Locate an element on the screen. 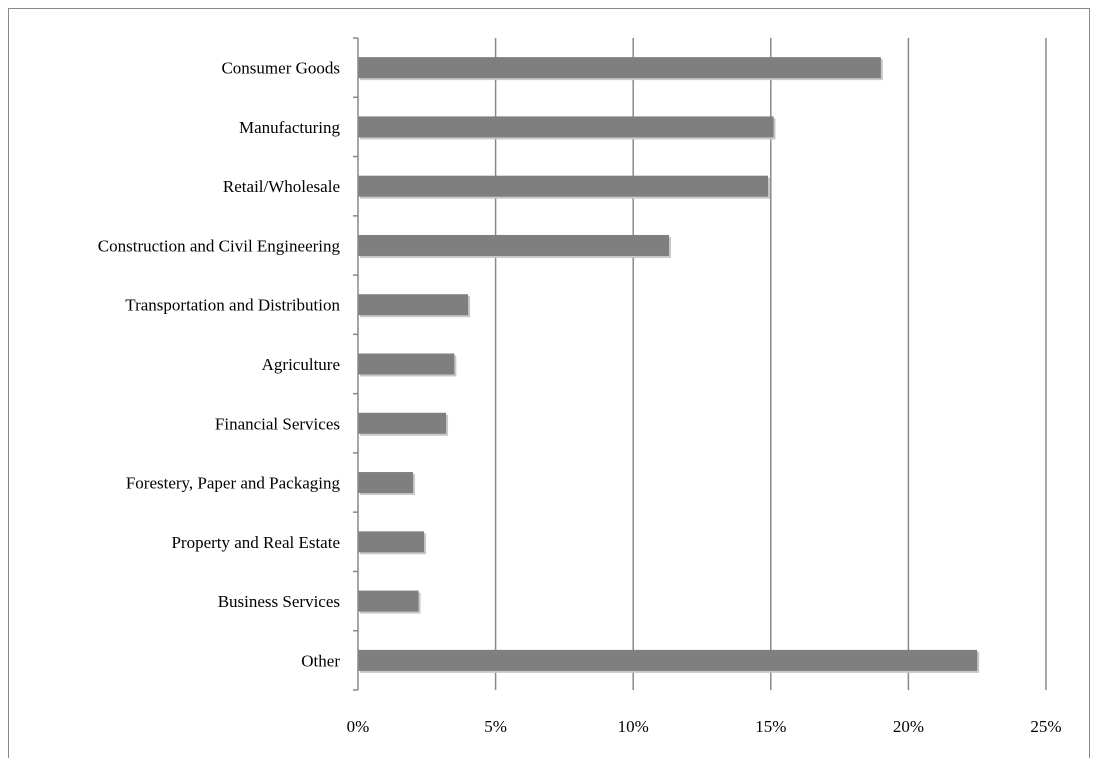 This screenshot has width=1093, height=762. x-tick-label: 20% is located at coordinates (908, 726).